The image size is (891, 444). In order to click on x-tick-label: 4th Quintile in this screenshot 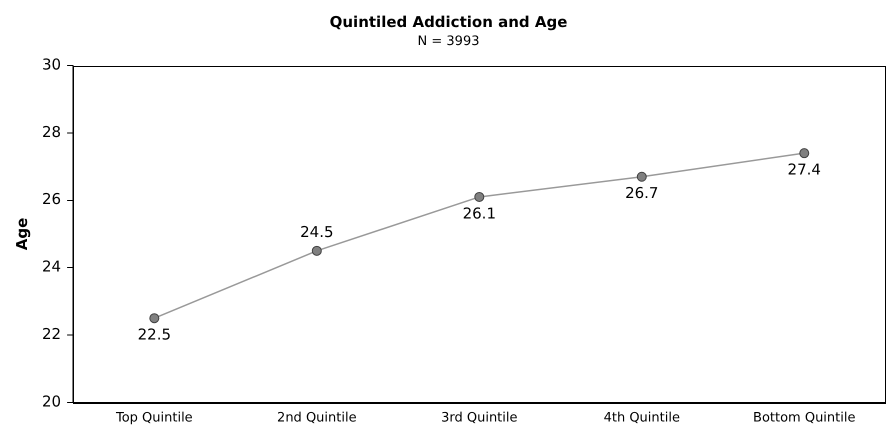, I will do `click(642, 418)`.